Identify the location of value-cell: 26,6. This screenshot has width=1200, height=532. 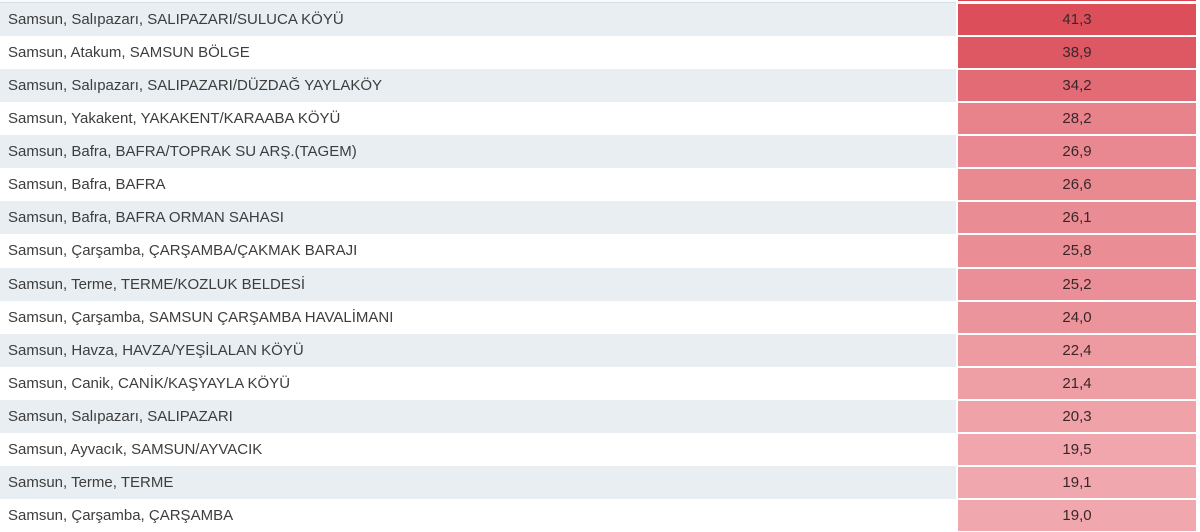
(1077, 185).